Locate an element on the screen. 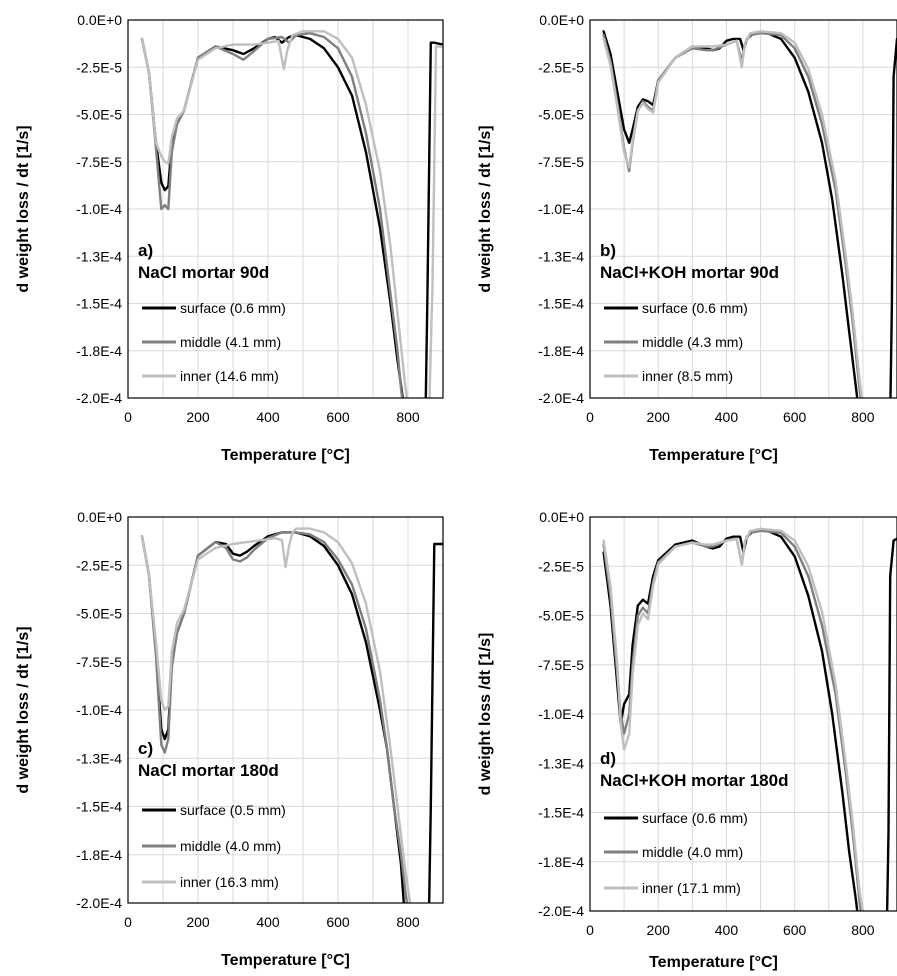 The image size is (897, 976). panel-label: a) is located at coordinates (145, 250).